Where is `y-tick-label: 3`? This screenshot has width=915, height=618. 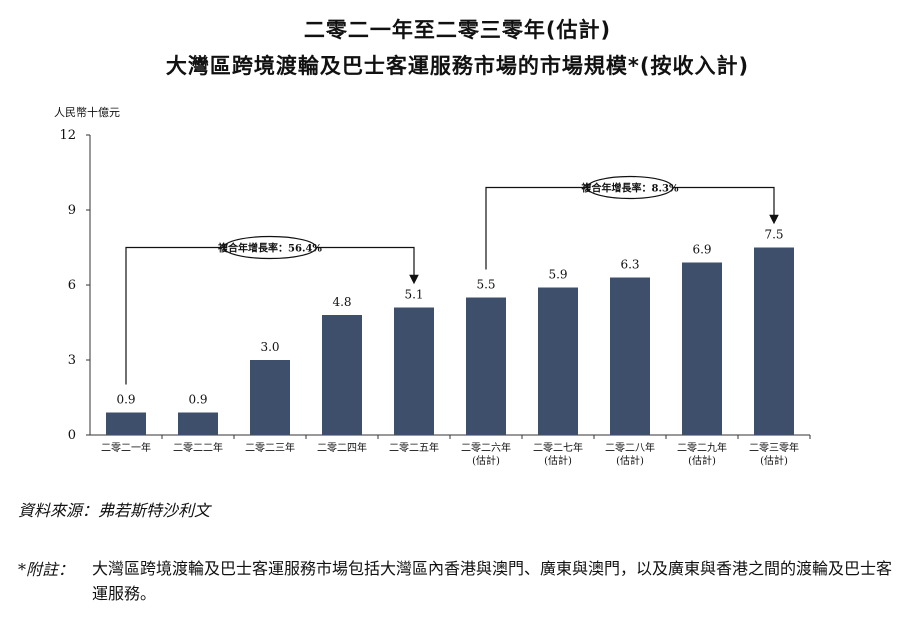
y-tick-label: 3 is located at coordinates (72, 360).